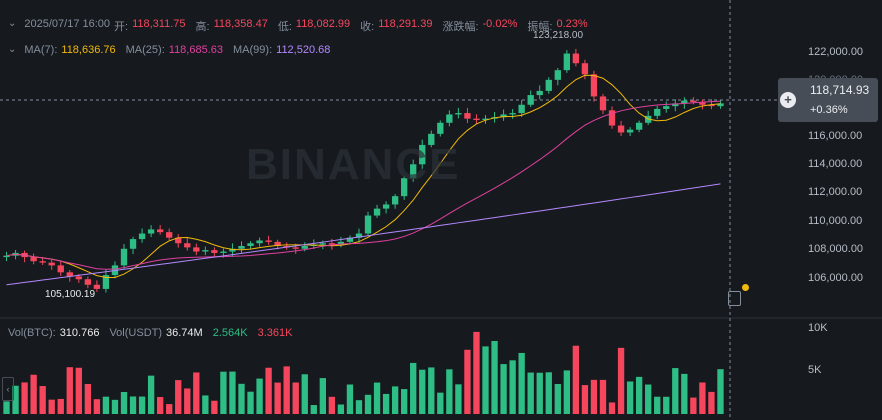 Image resolution: width=882 pixels, height=420 pixels. Describe the element at coordinates (32, 333) in the screenshot. I see `vol-btc-label: Vol(BTC):` at that location.